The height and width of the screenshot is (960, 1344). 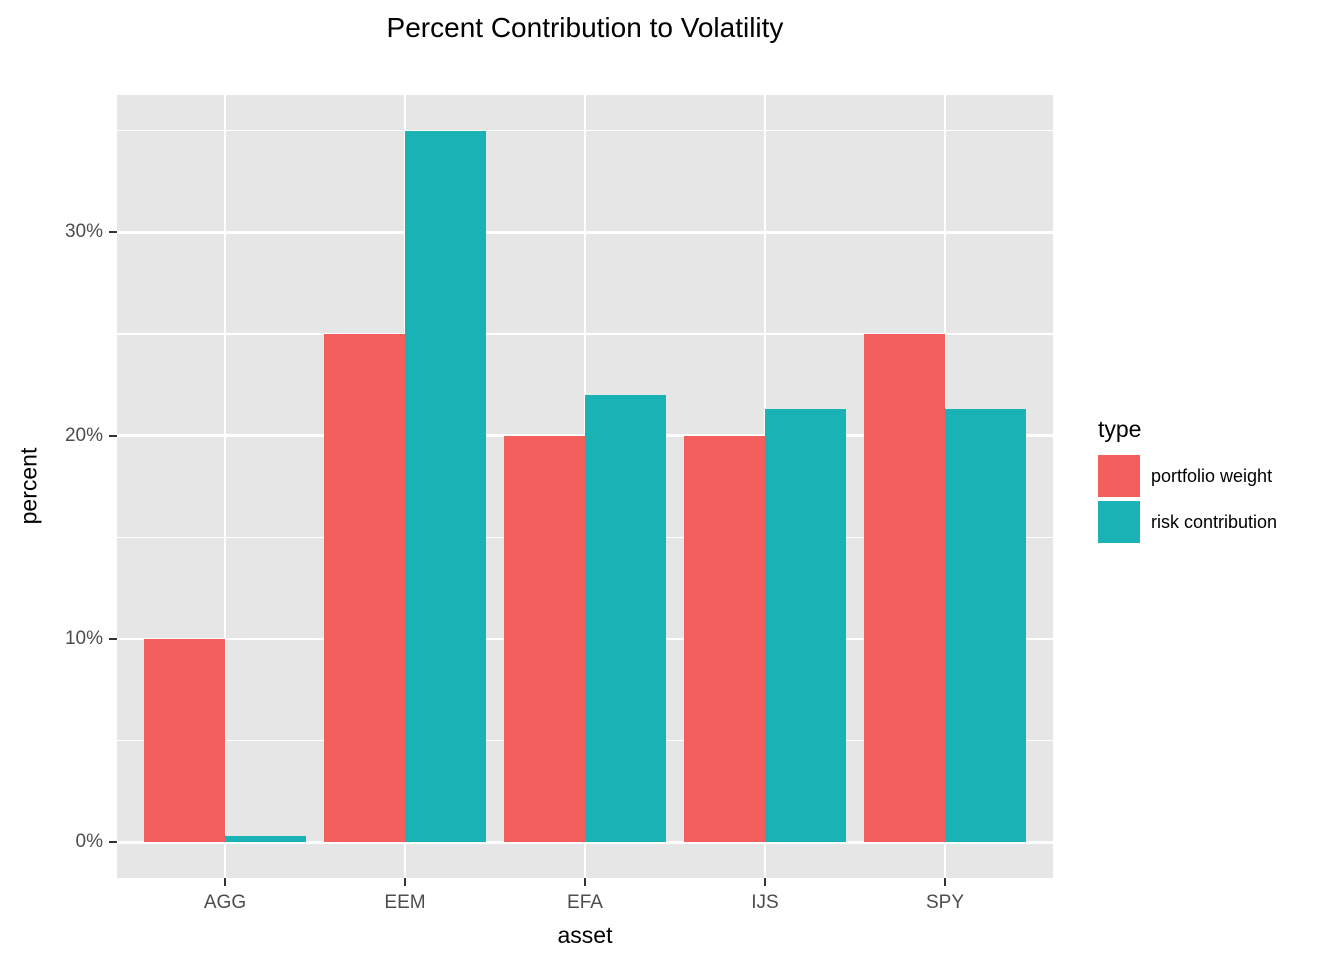 What do you see at coordinates (83, 435) in the screenshot?
I see `y-tick-label: 20%` at bounding box center [83, 435].